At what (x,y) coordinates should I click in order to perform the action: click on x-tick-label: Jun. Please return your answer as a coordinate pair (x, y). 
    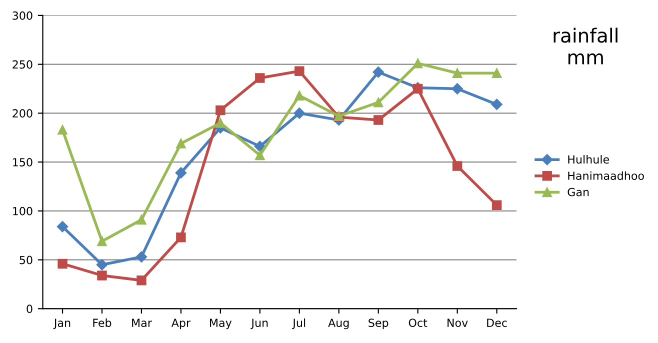
    Looking at the image, I should click on (259, 324).